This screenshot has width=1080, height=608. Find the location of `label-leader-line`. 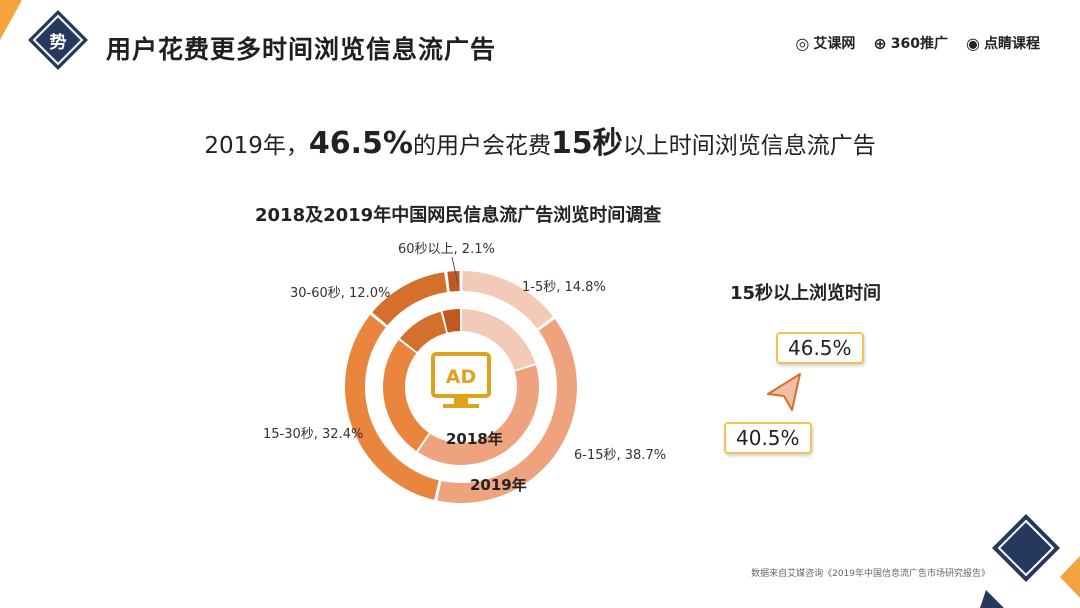

label-leader-line is located at coordinates (455, 270).